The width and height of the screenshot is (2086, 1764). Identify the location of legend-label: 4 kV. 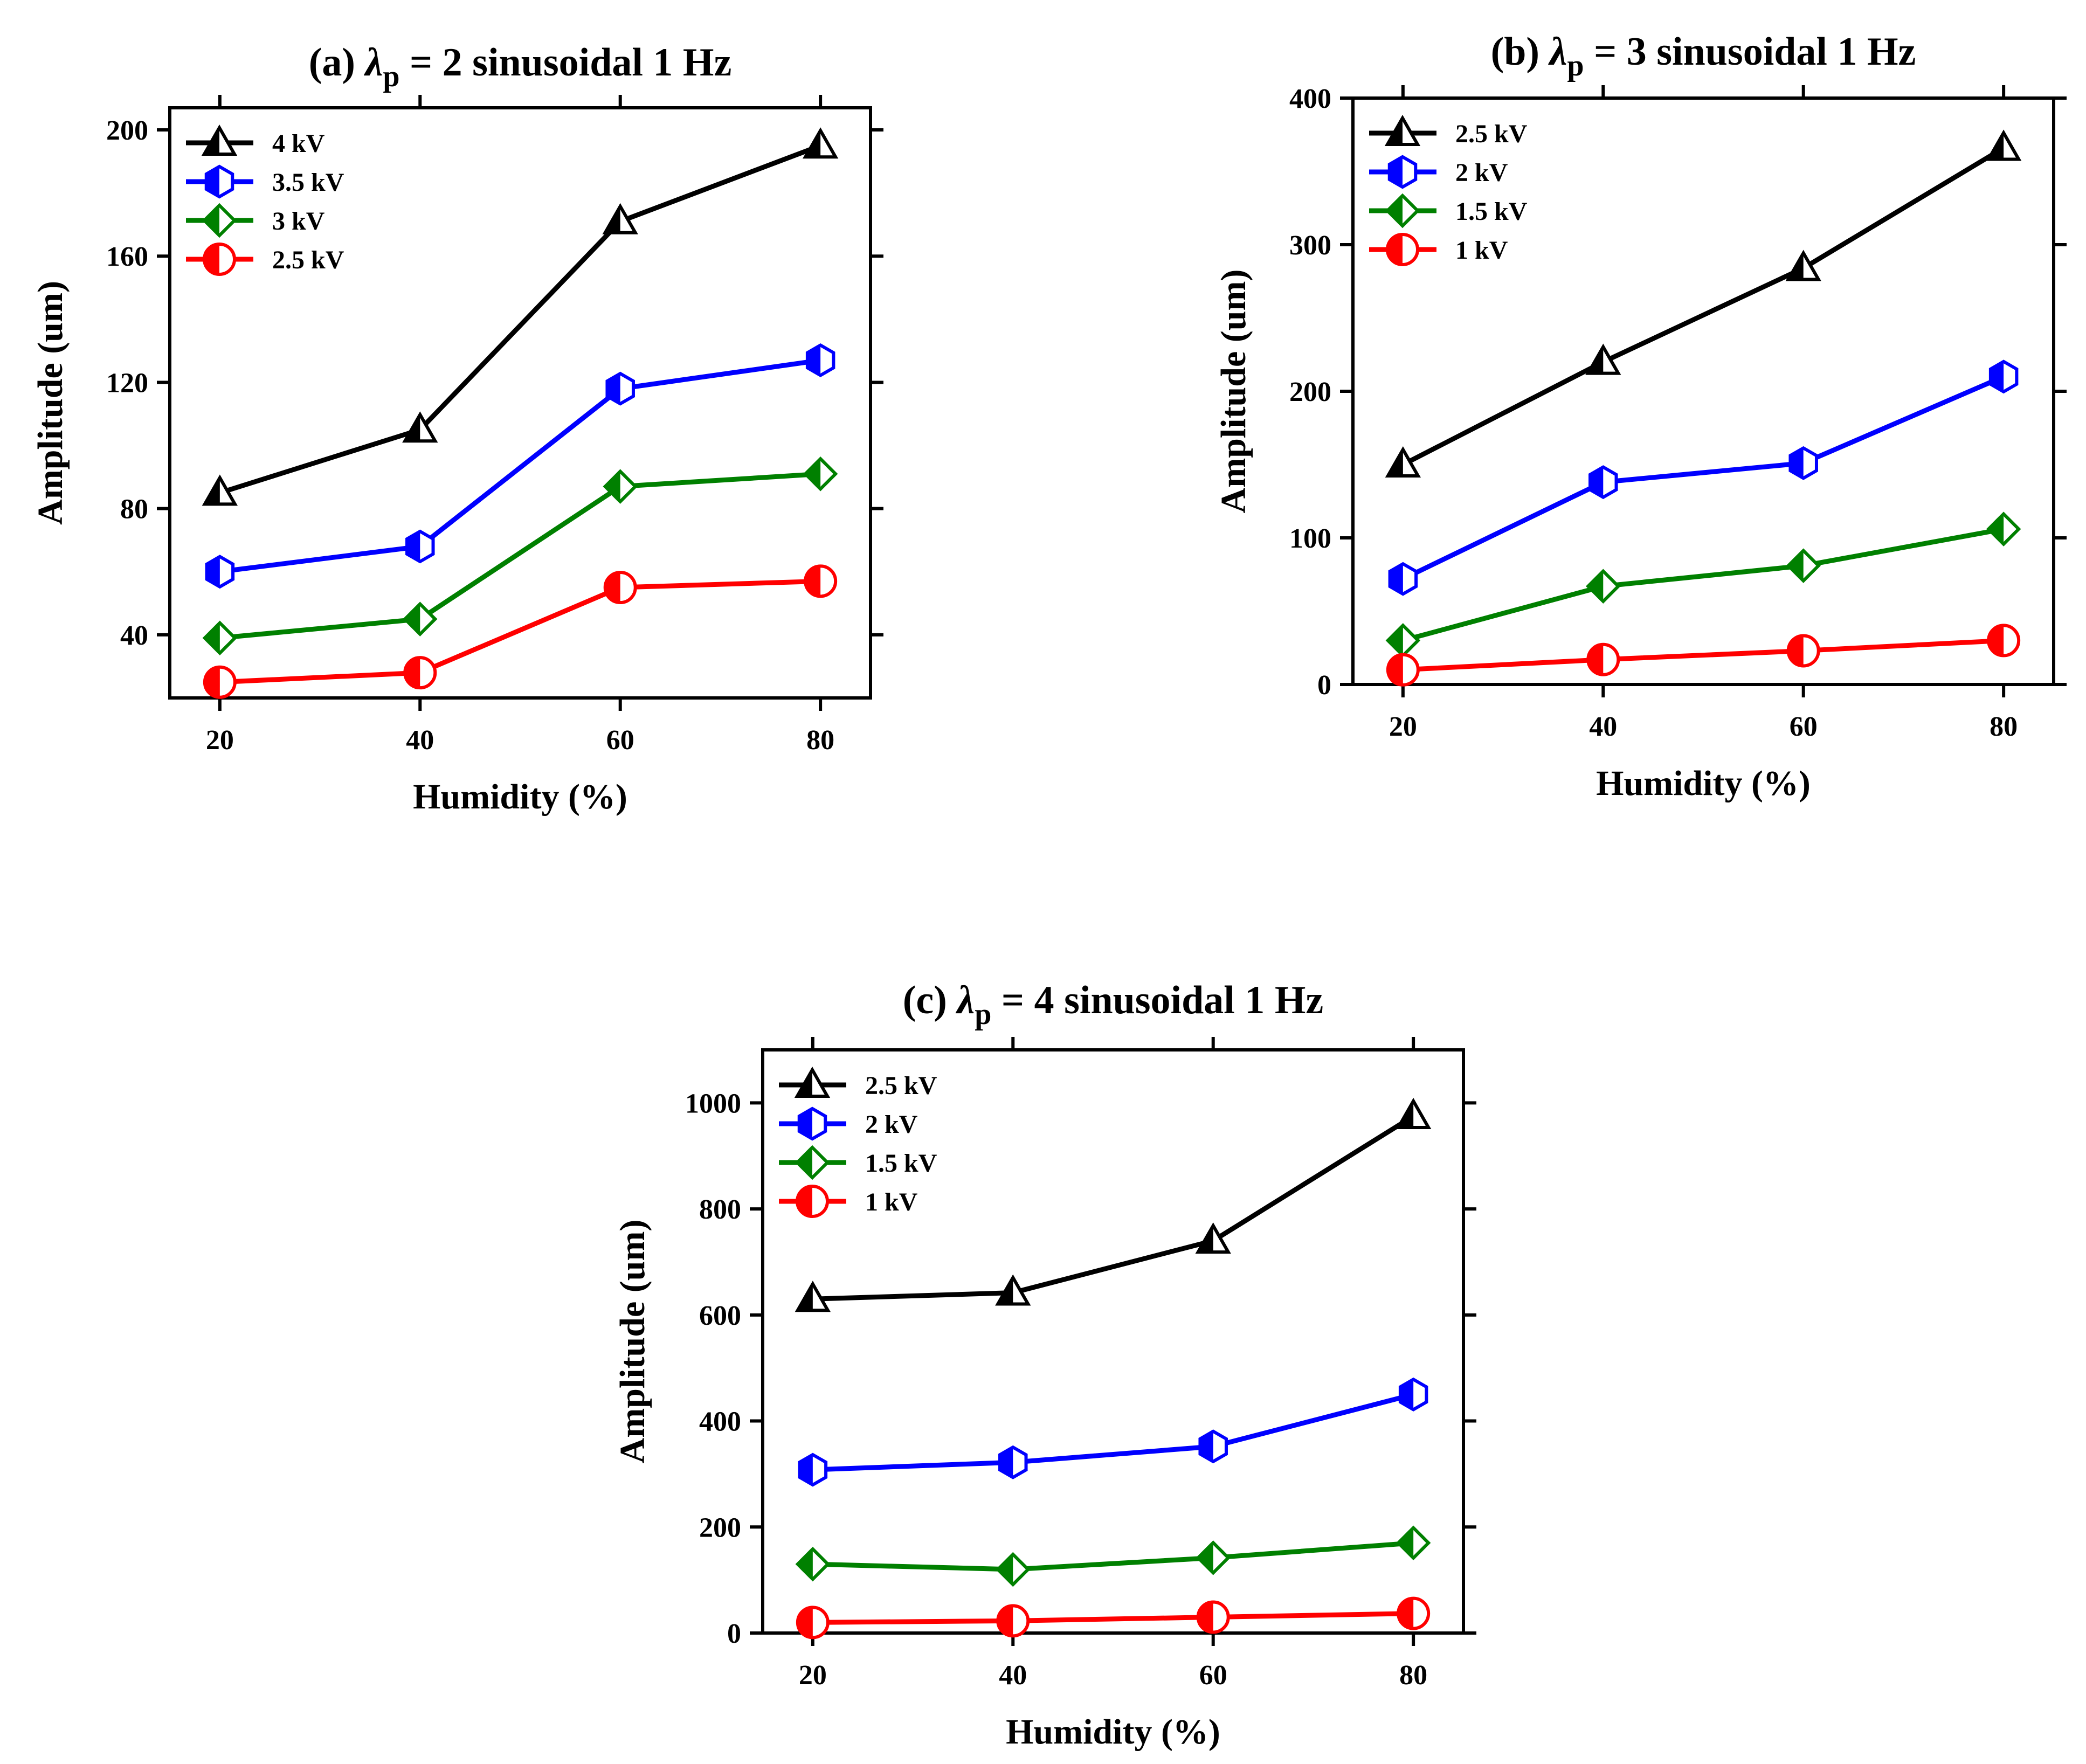
(298, 143).